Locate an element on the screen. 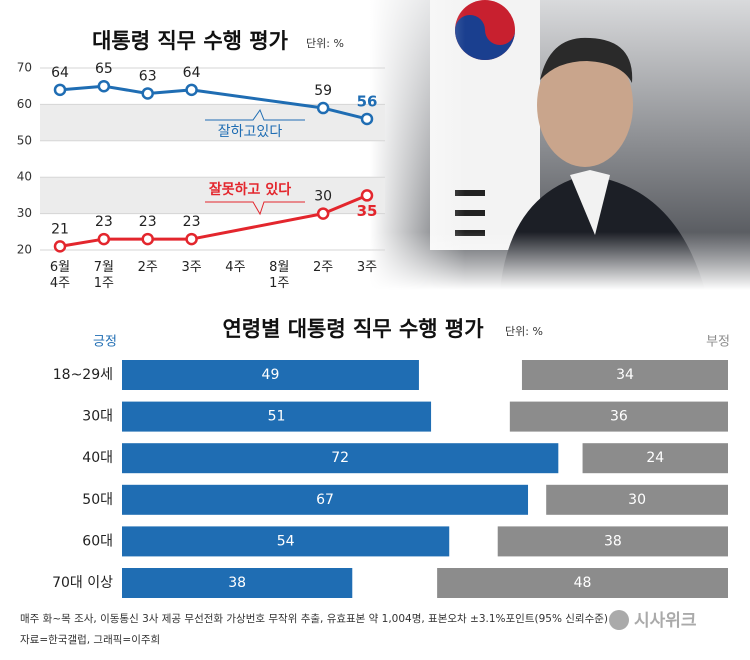 The image size is (750, 660). data-label: 49 is located at coordinates (271, 375).